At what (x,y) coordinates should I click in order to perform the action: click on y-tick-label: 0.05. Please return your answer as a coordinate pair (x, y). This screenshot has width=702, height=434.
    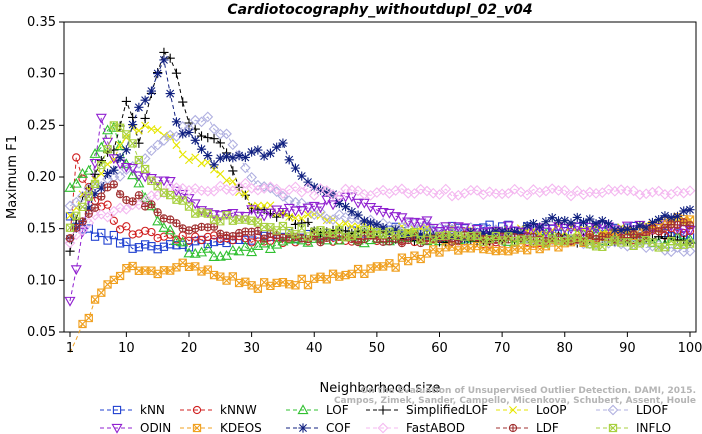
    Looking at the image, I should click on (41, 332).